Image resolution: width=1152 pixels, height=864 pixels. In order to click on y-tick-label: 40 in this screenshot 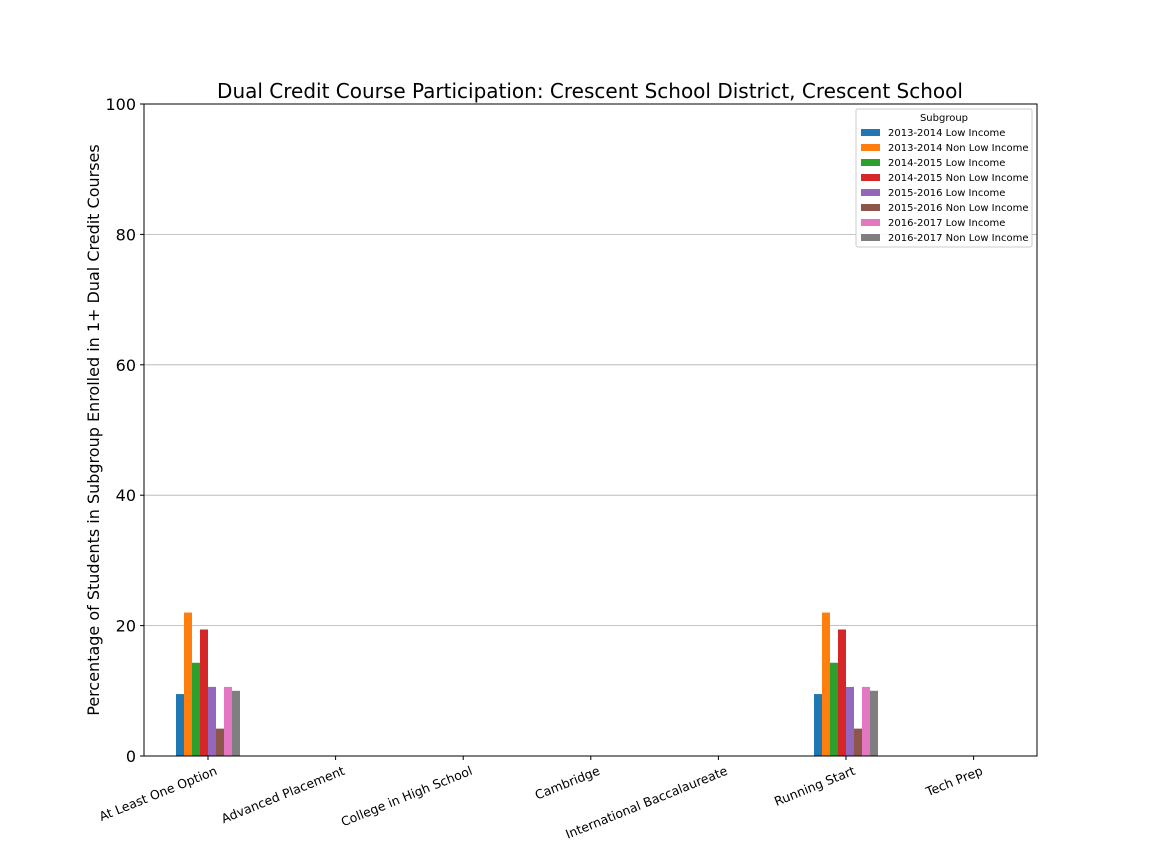, I will do `click(126, 495)`.